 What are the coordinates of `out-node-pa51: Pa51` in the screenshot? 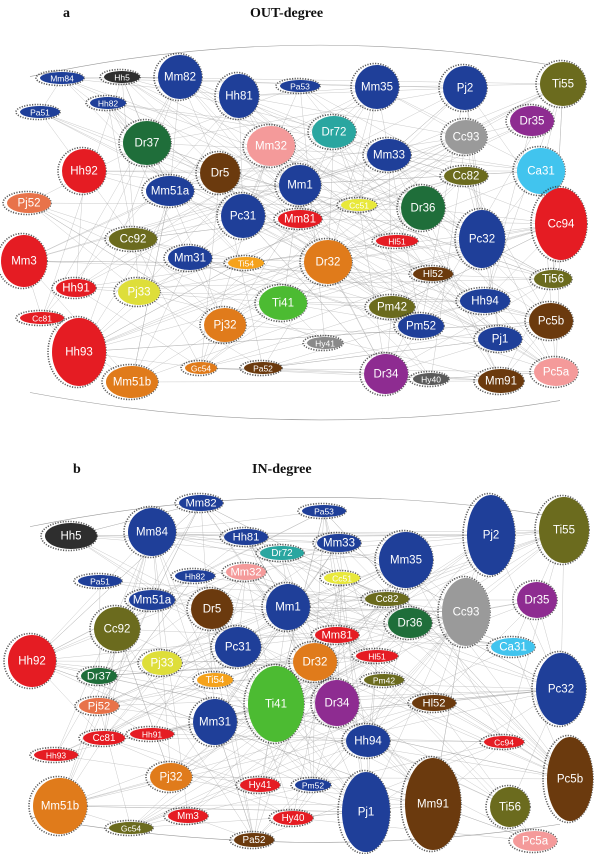 It's located at (38, 112).